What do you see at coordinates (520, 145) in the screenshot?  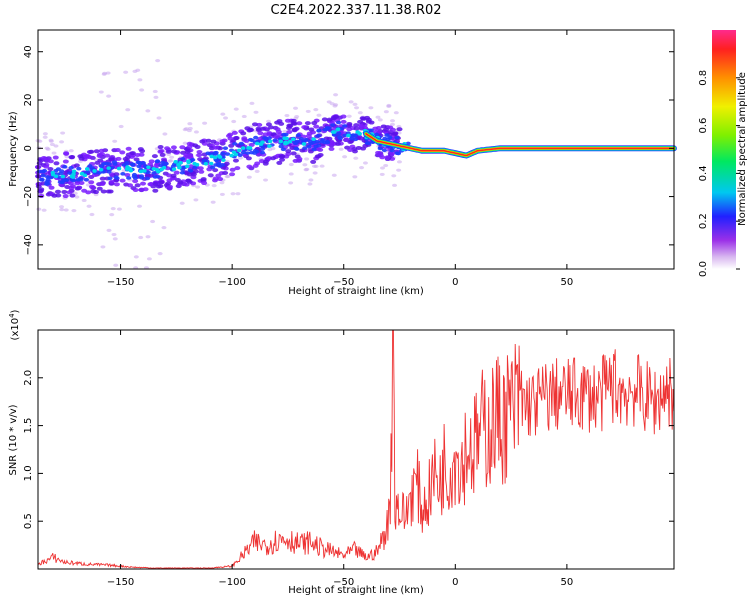 I see `heatmap-ridge` at bounding box center [520, 145].